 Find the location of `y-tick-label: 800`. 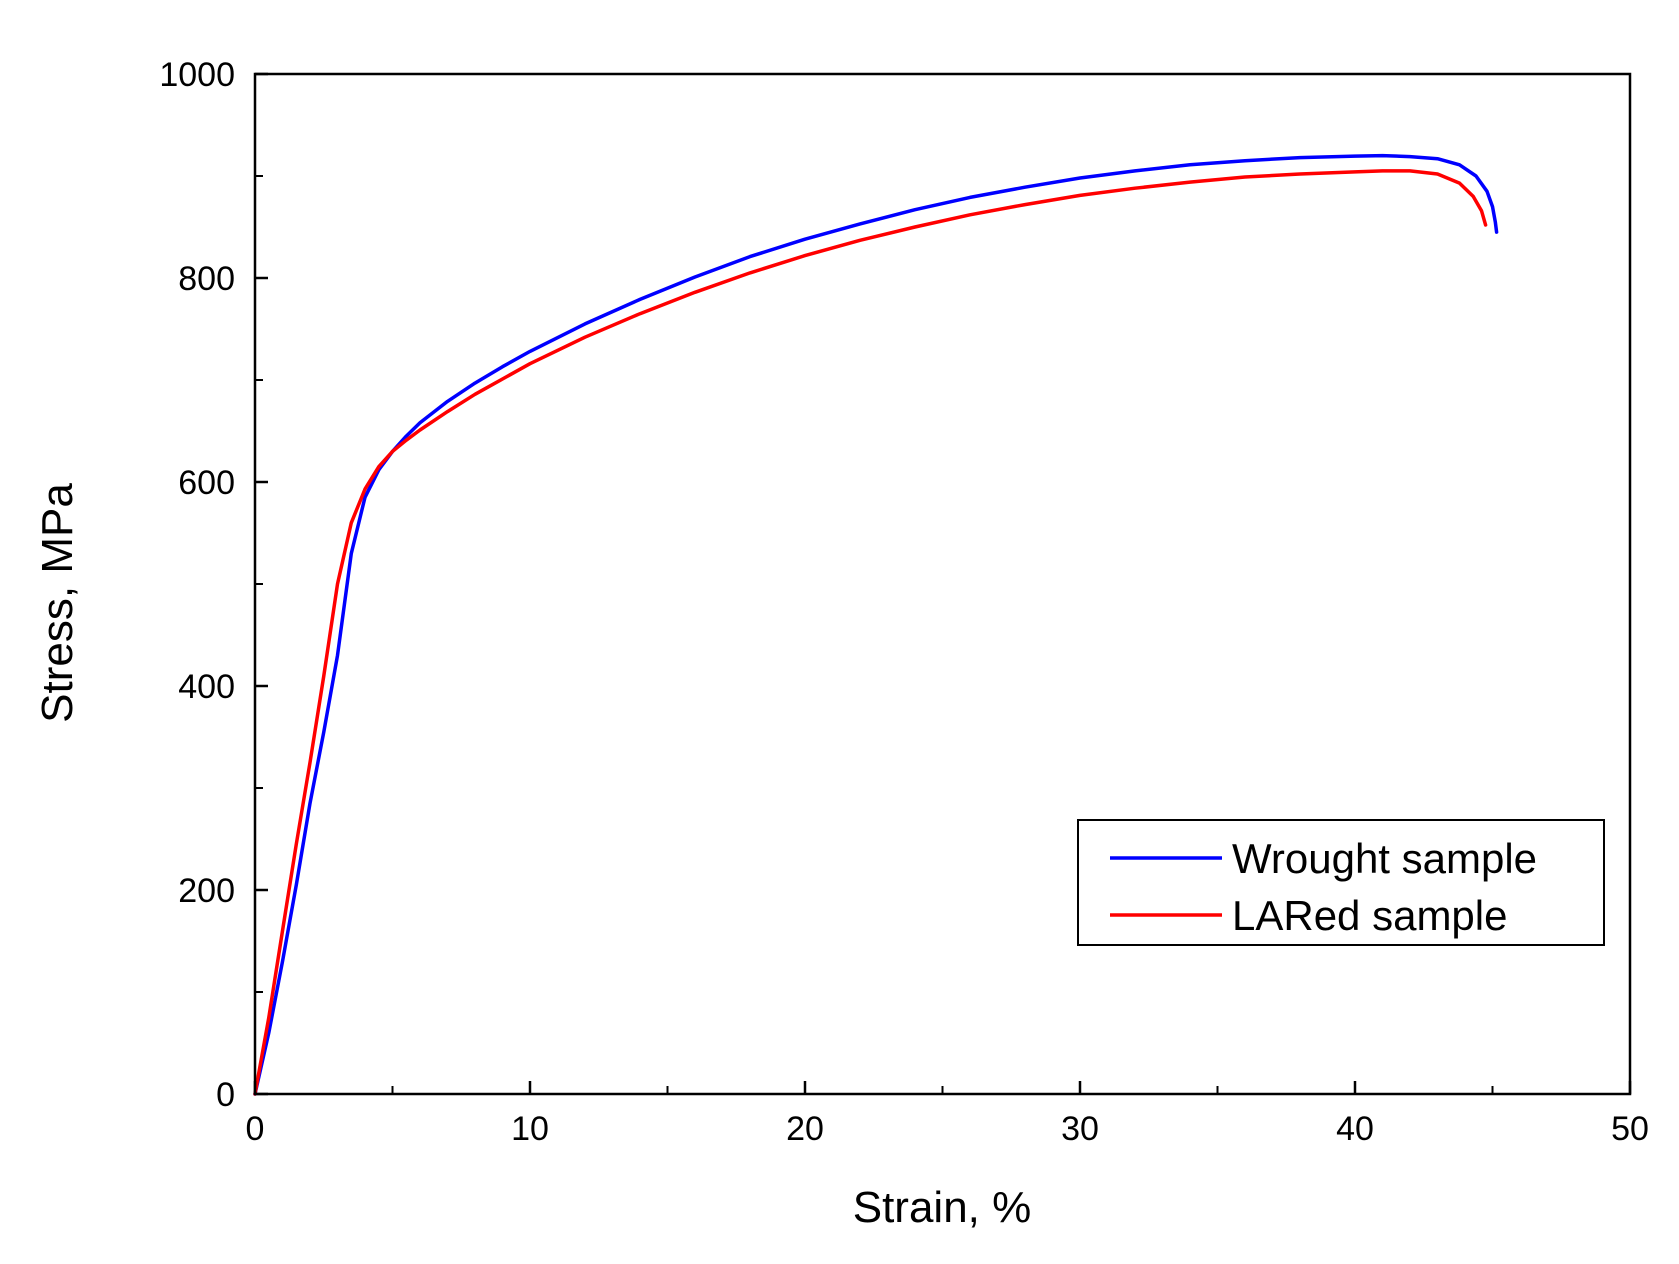

y-tick-label: 800 is located at coordinates (206, 279).